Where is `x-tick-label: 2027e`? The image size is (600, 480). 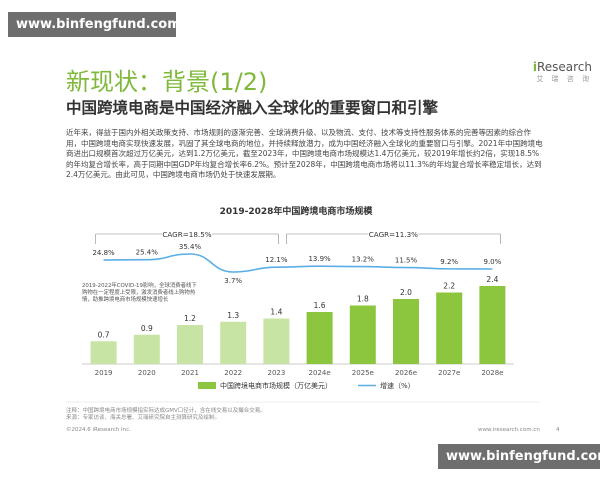
x-tick-label: 2027e is located at coordinates (449, 373).